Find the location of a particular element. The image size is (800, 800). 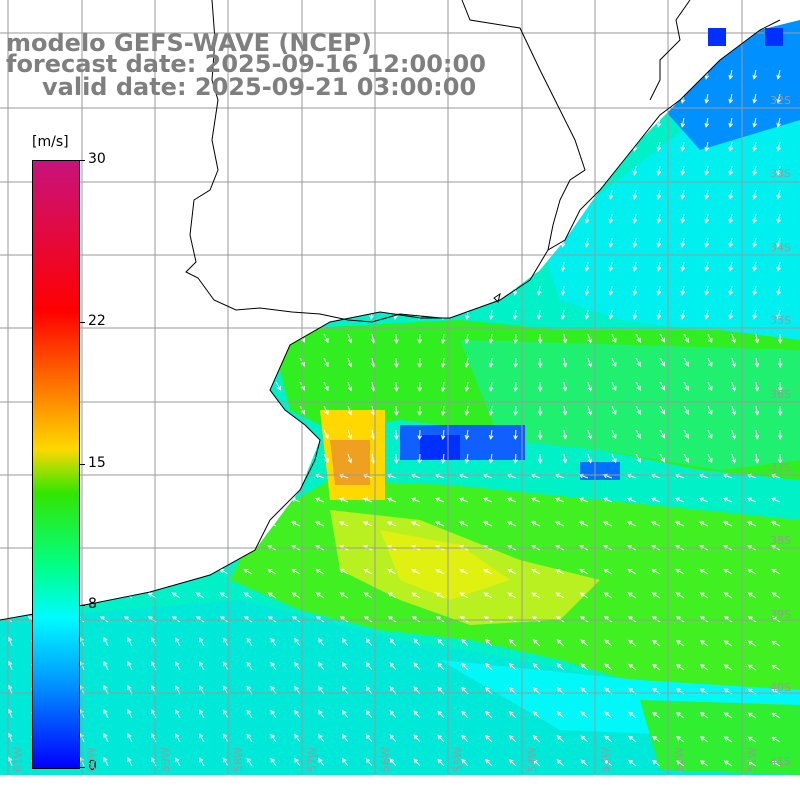

latitude-label: 41S is located at coordinates (780, 761).